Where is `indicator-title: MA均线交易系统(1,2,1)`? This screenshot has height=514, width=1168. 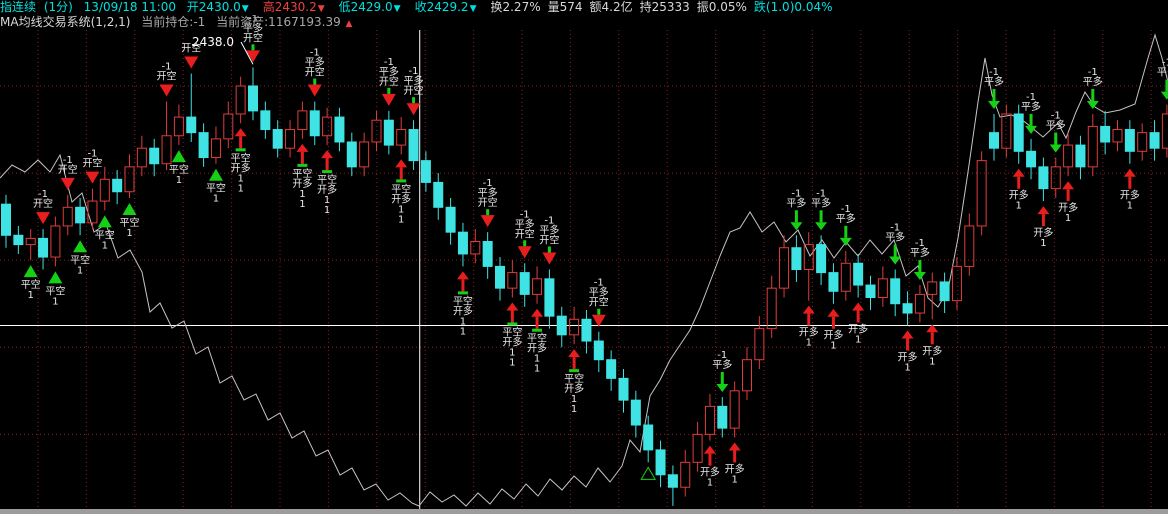 indicator-title: MA均线交易系统(1,2,1) is located at coordinates (65, 22).